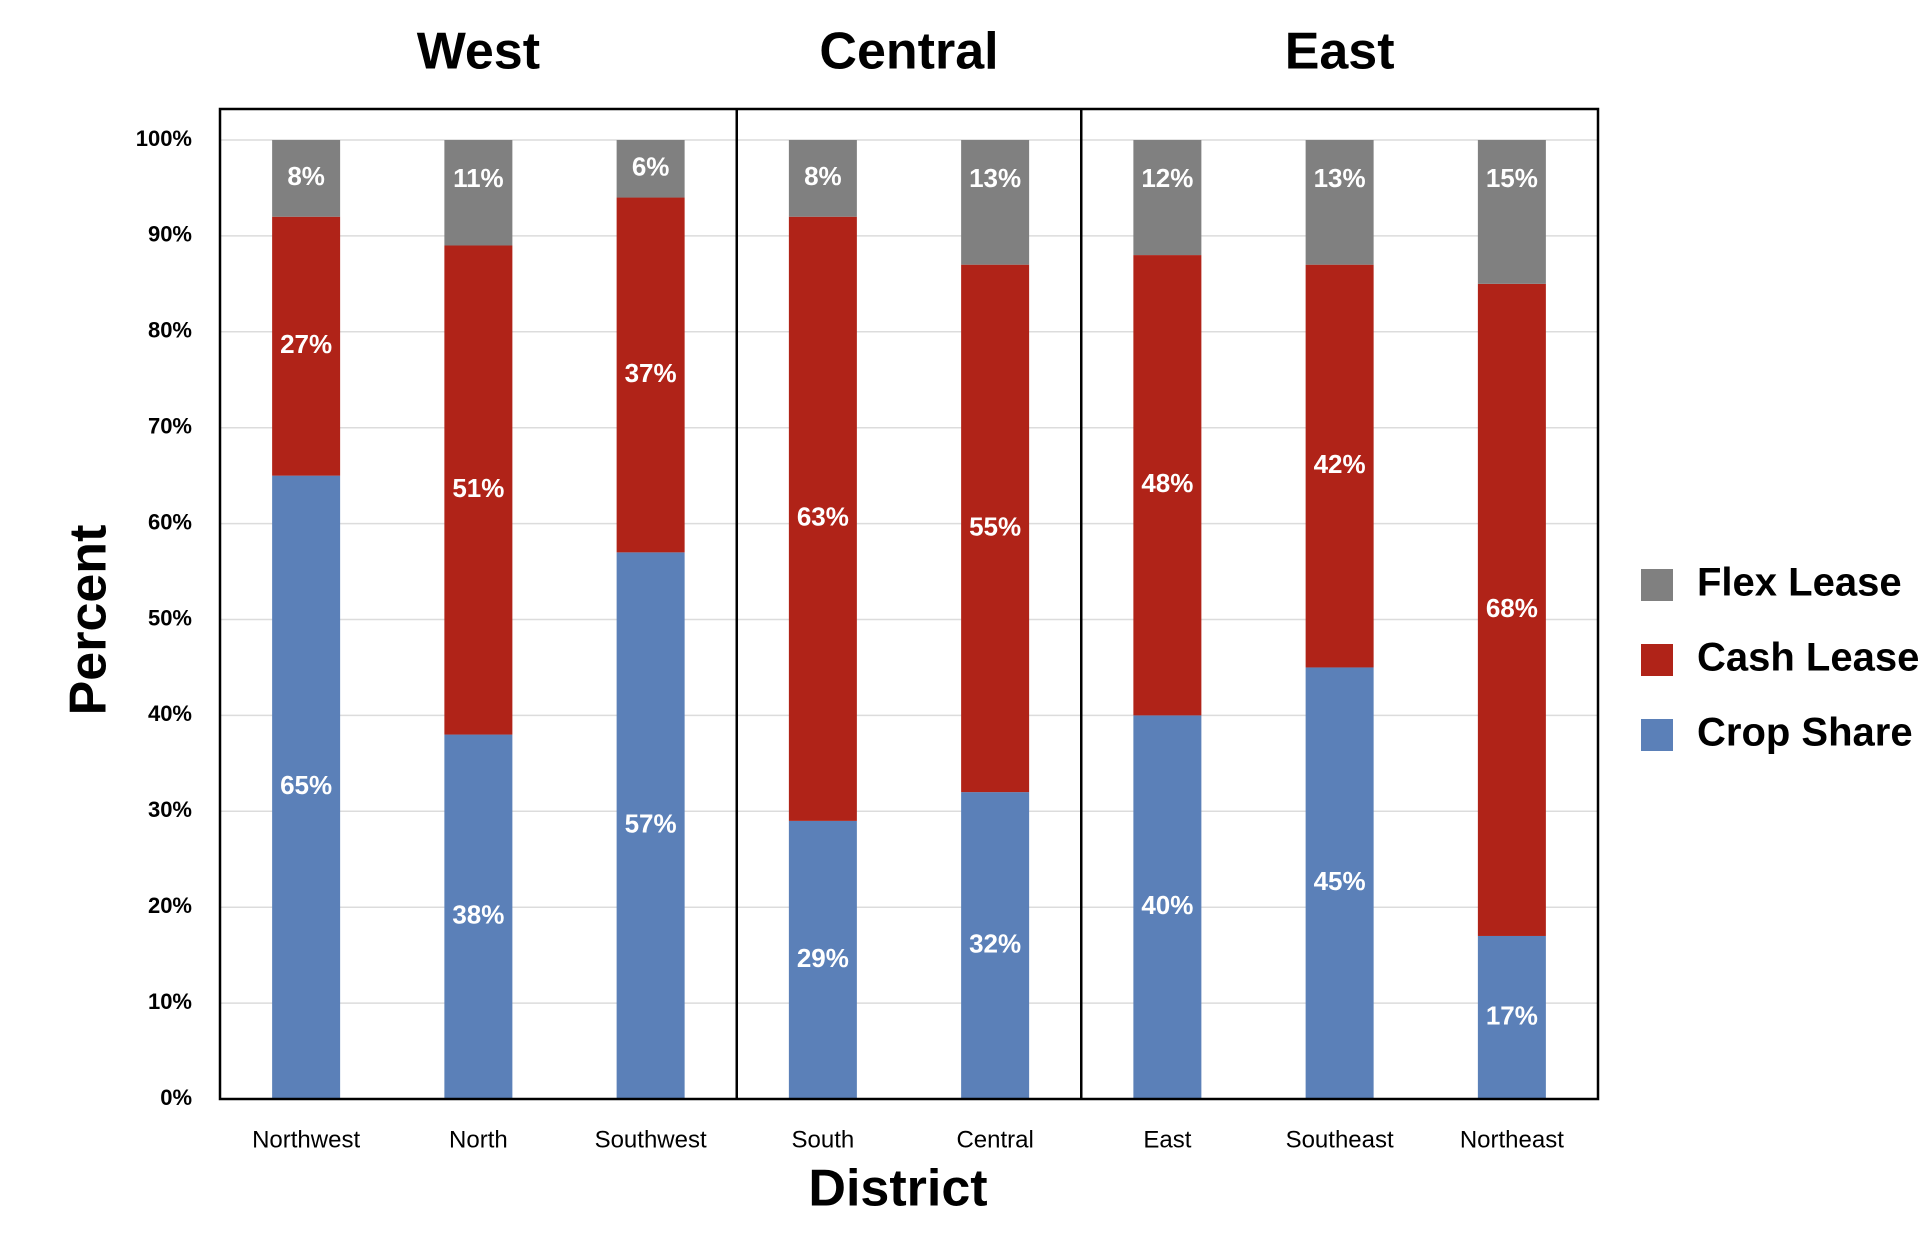 This screenshot has height=1257, width=1920. Describe the element at coordinates (478, 1139) in the screenshot. I see `x-tick-label: North` at that location.